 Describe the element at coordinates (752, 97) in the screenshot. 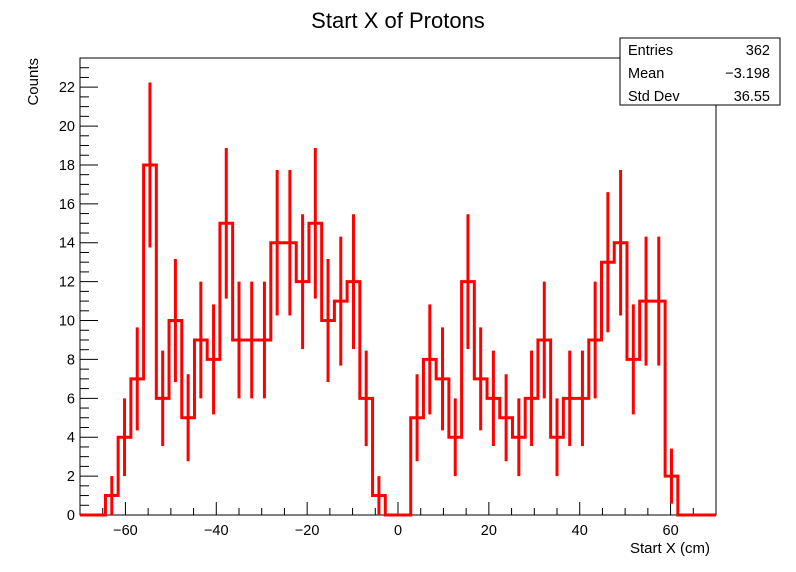

I see `stats-stddev-value: 36.55` at that location.